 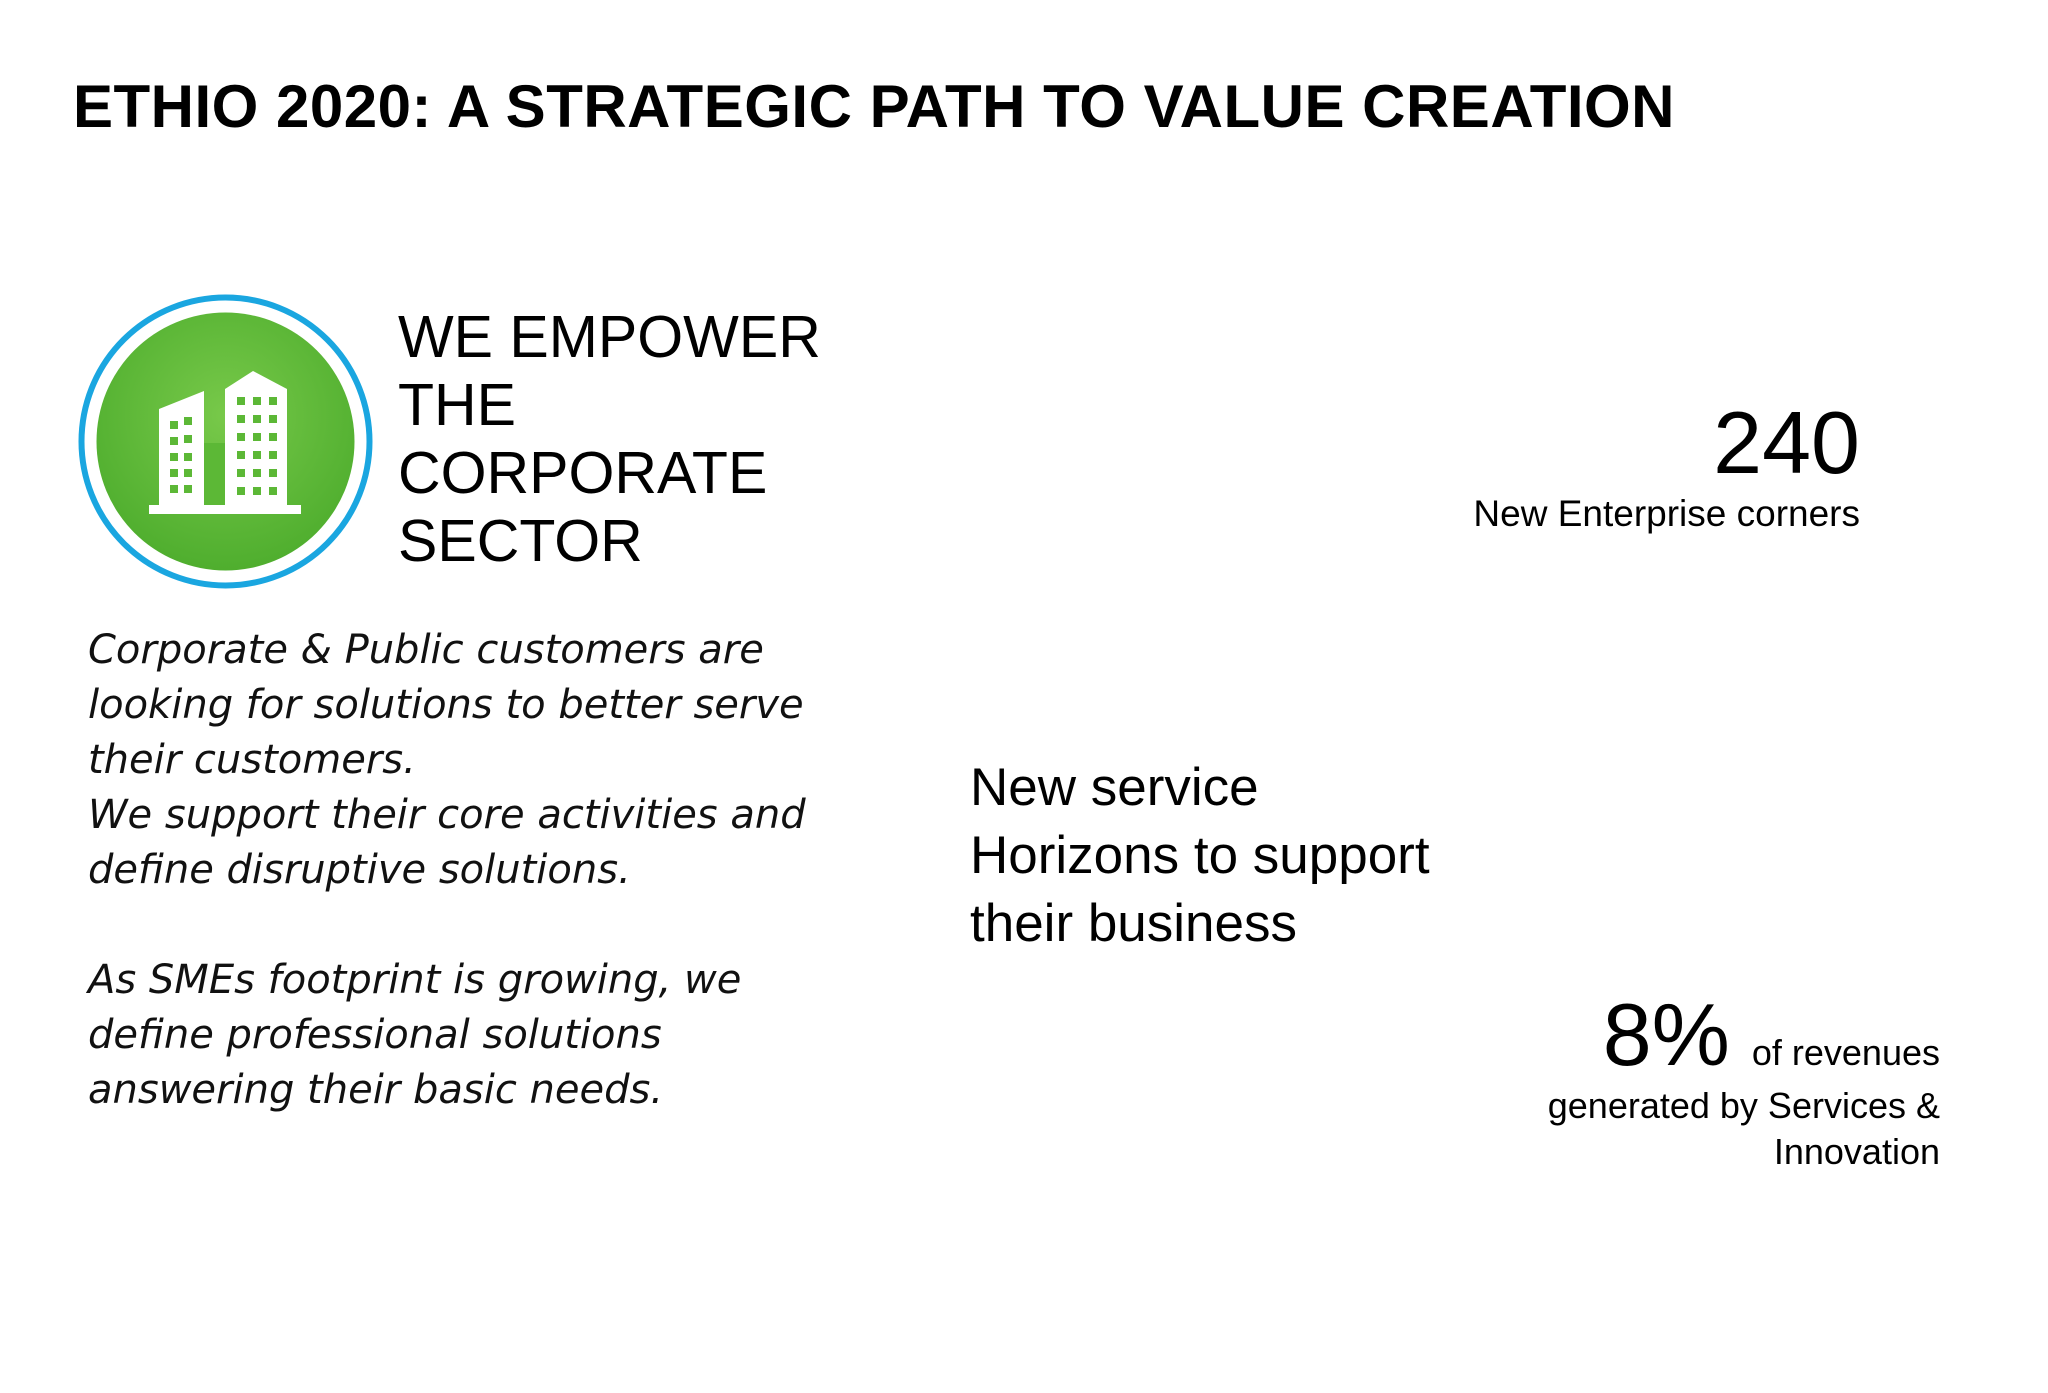 What do you see at coordinates (1666, 1034) in the screenshot?
I see `revenue-stat-value: 8%` at bounding box center [1666, 1034].